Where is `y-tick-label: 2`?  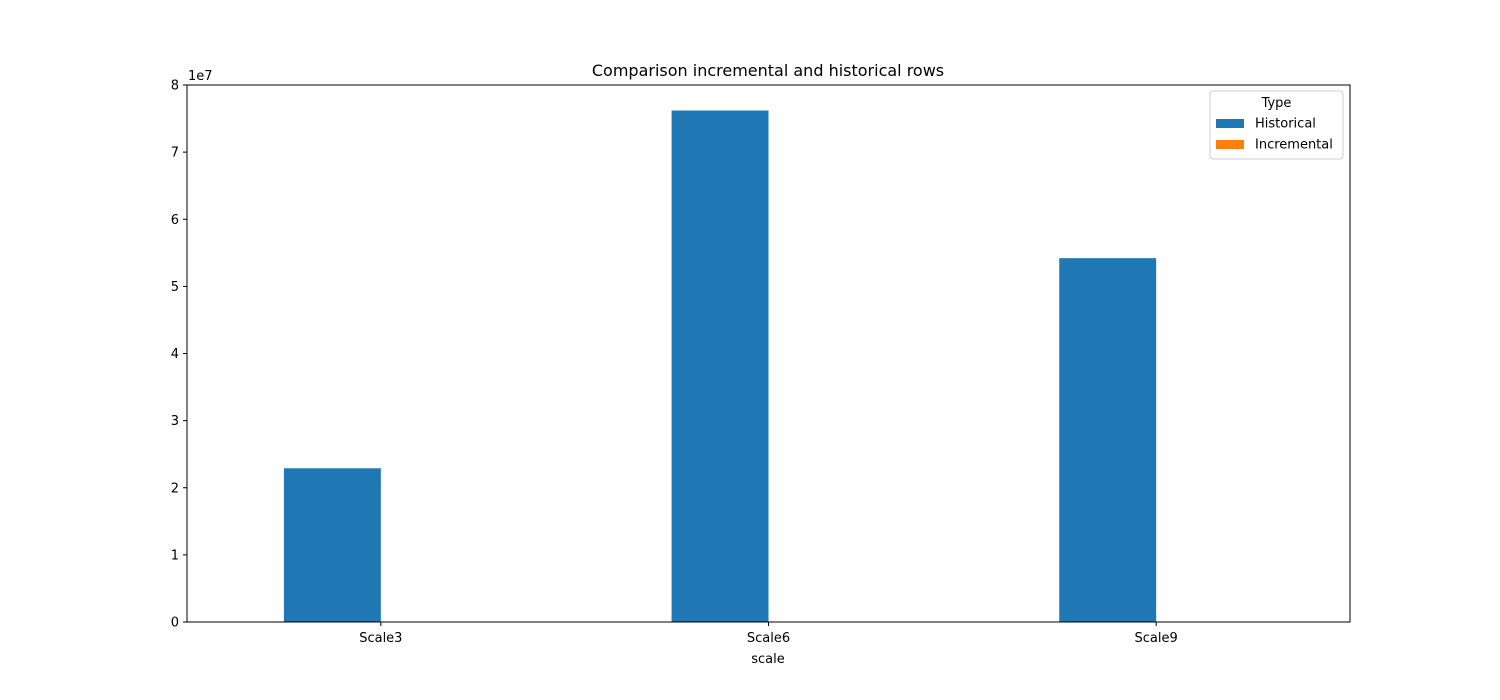 y-tick-label: 2 is located at coordinates (175, 488).